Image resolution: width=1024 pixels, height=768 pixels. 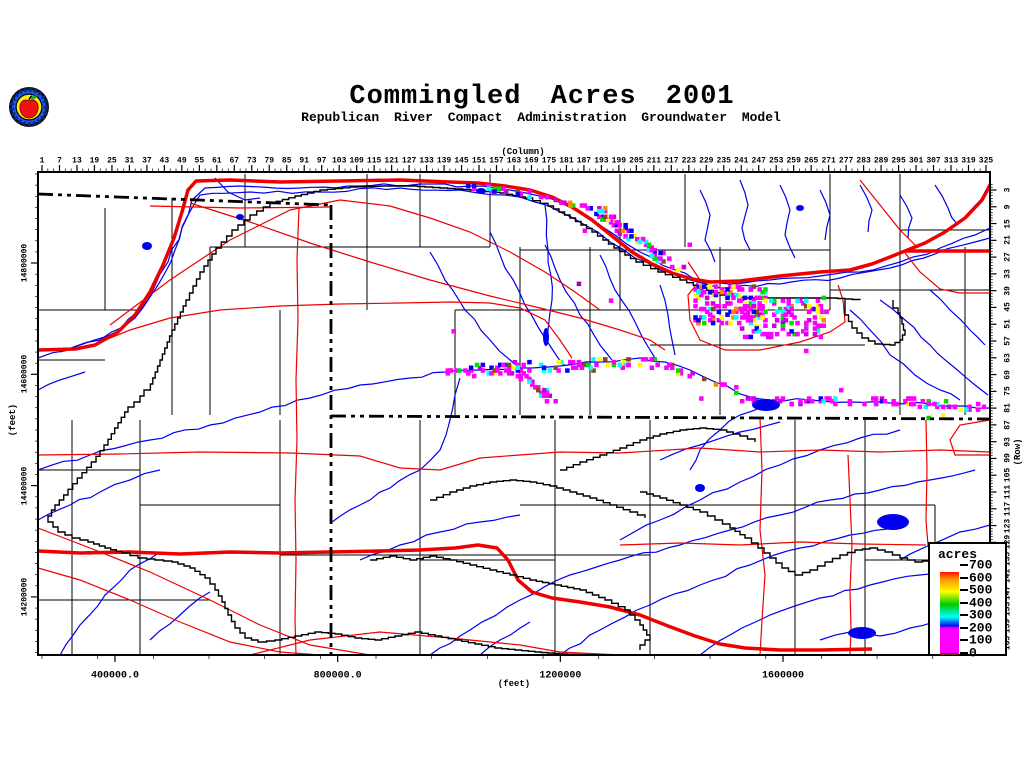 I want to click on column-label: 25, so click(x=112, y=161).